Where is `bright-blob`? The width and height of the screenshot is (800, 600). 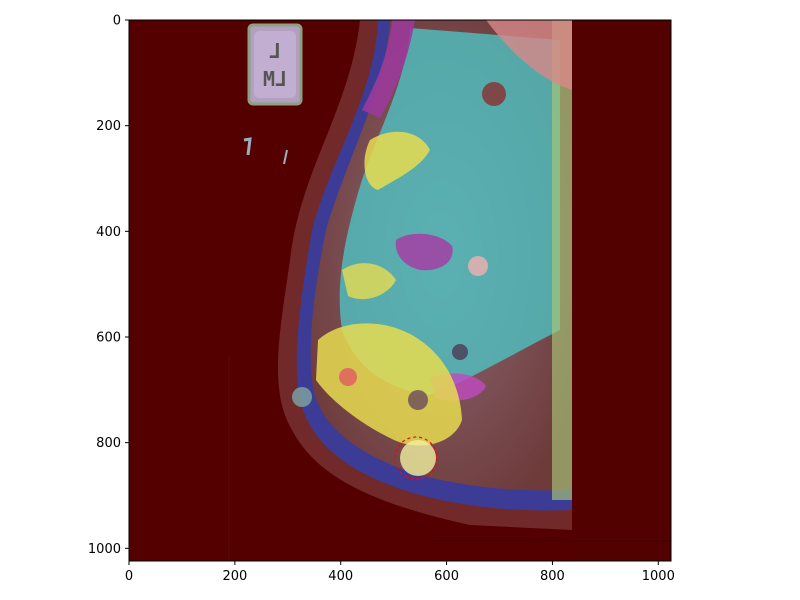
bright-blob is located at coordinates (418, 458).